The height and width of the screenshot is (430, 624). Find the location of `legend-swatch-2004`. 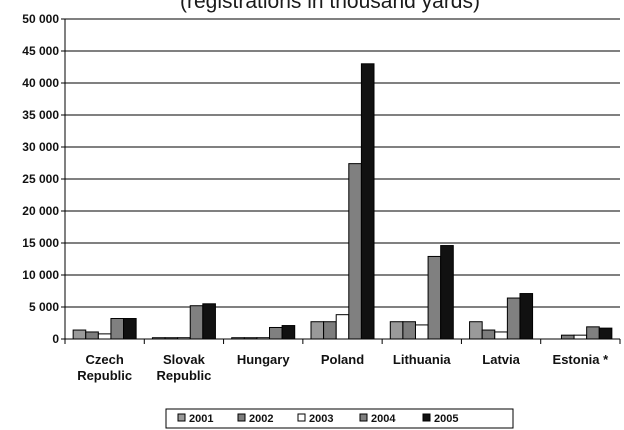

legend-swatch-2004 is located at coordinates (363, 417).